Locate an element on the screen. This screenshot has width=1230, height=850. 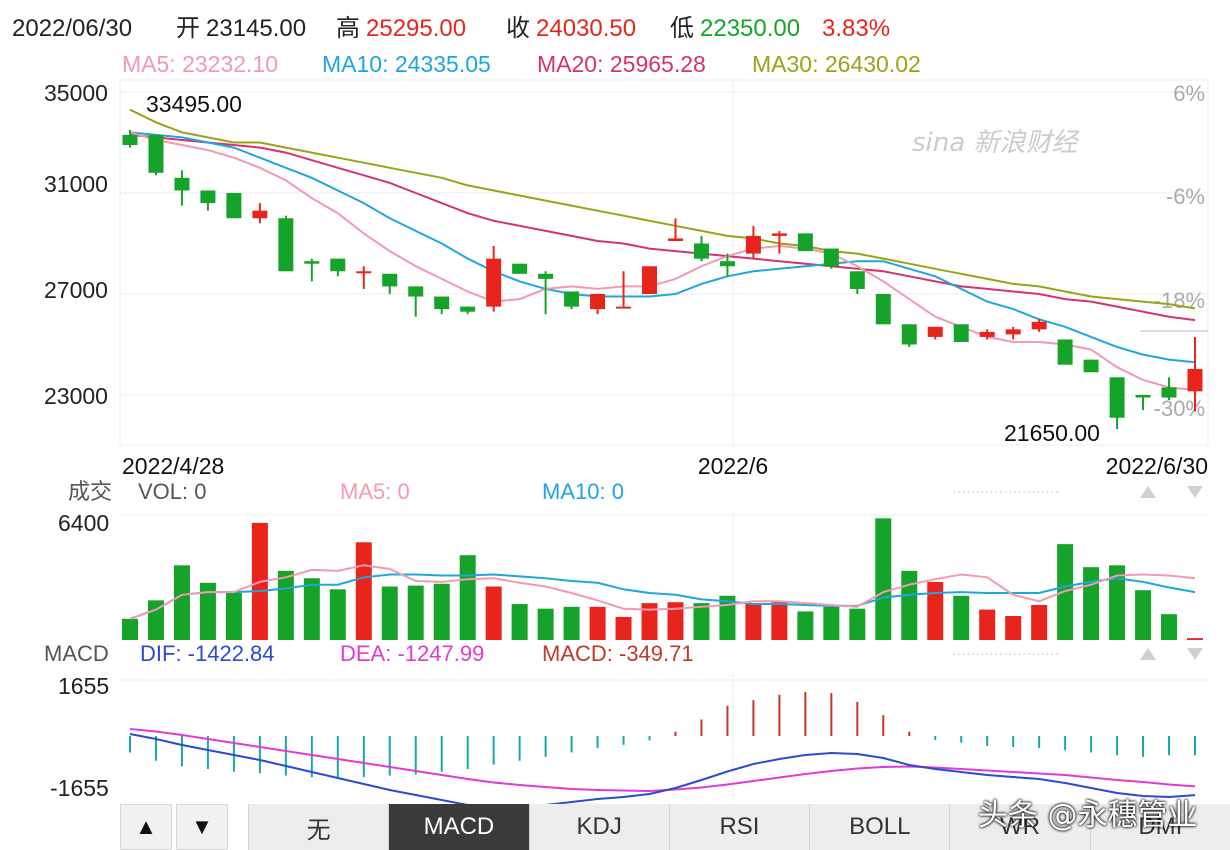
volume-panel-controls: ······················· is located at coordinates (1077, 491).